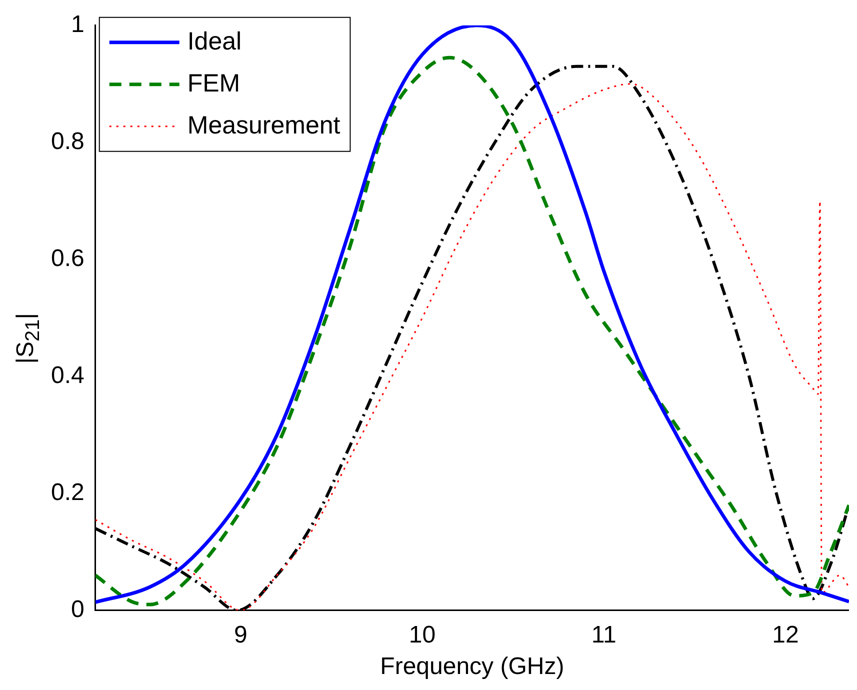  What do you see at coordinates (263, 125) in the screenshot?
I see `legend-label: Measurement` at bounding box center [263, 125].